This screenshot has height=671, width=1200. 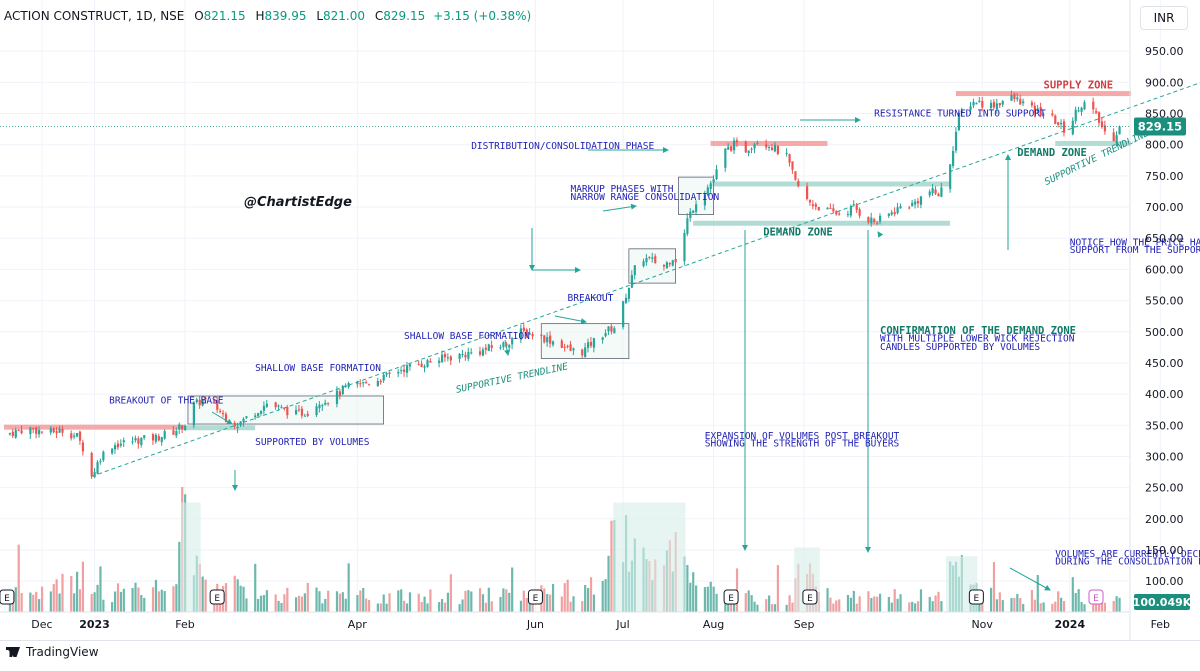 I want to click on event-marker-label: E, so click(x=217, y=599).